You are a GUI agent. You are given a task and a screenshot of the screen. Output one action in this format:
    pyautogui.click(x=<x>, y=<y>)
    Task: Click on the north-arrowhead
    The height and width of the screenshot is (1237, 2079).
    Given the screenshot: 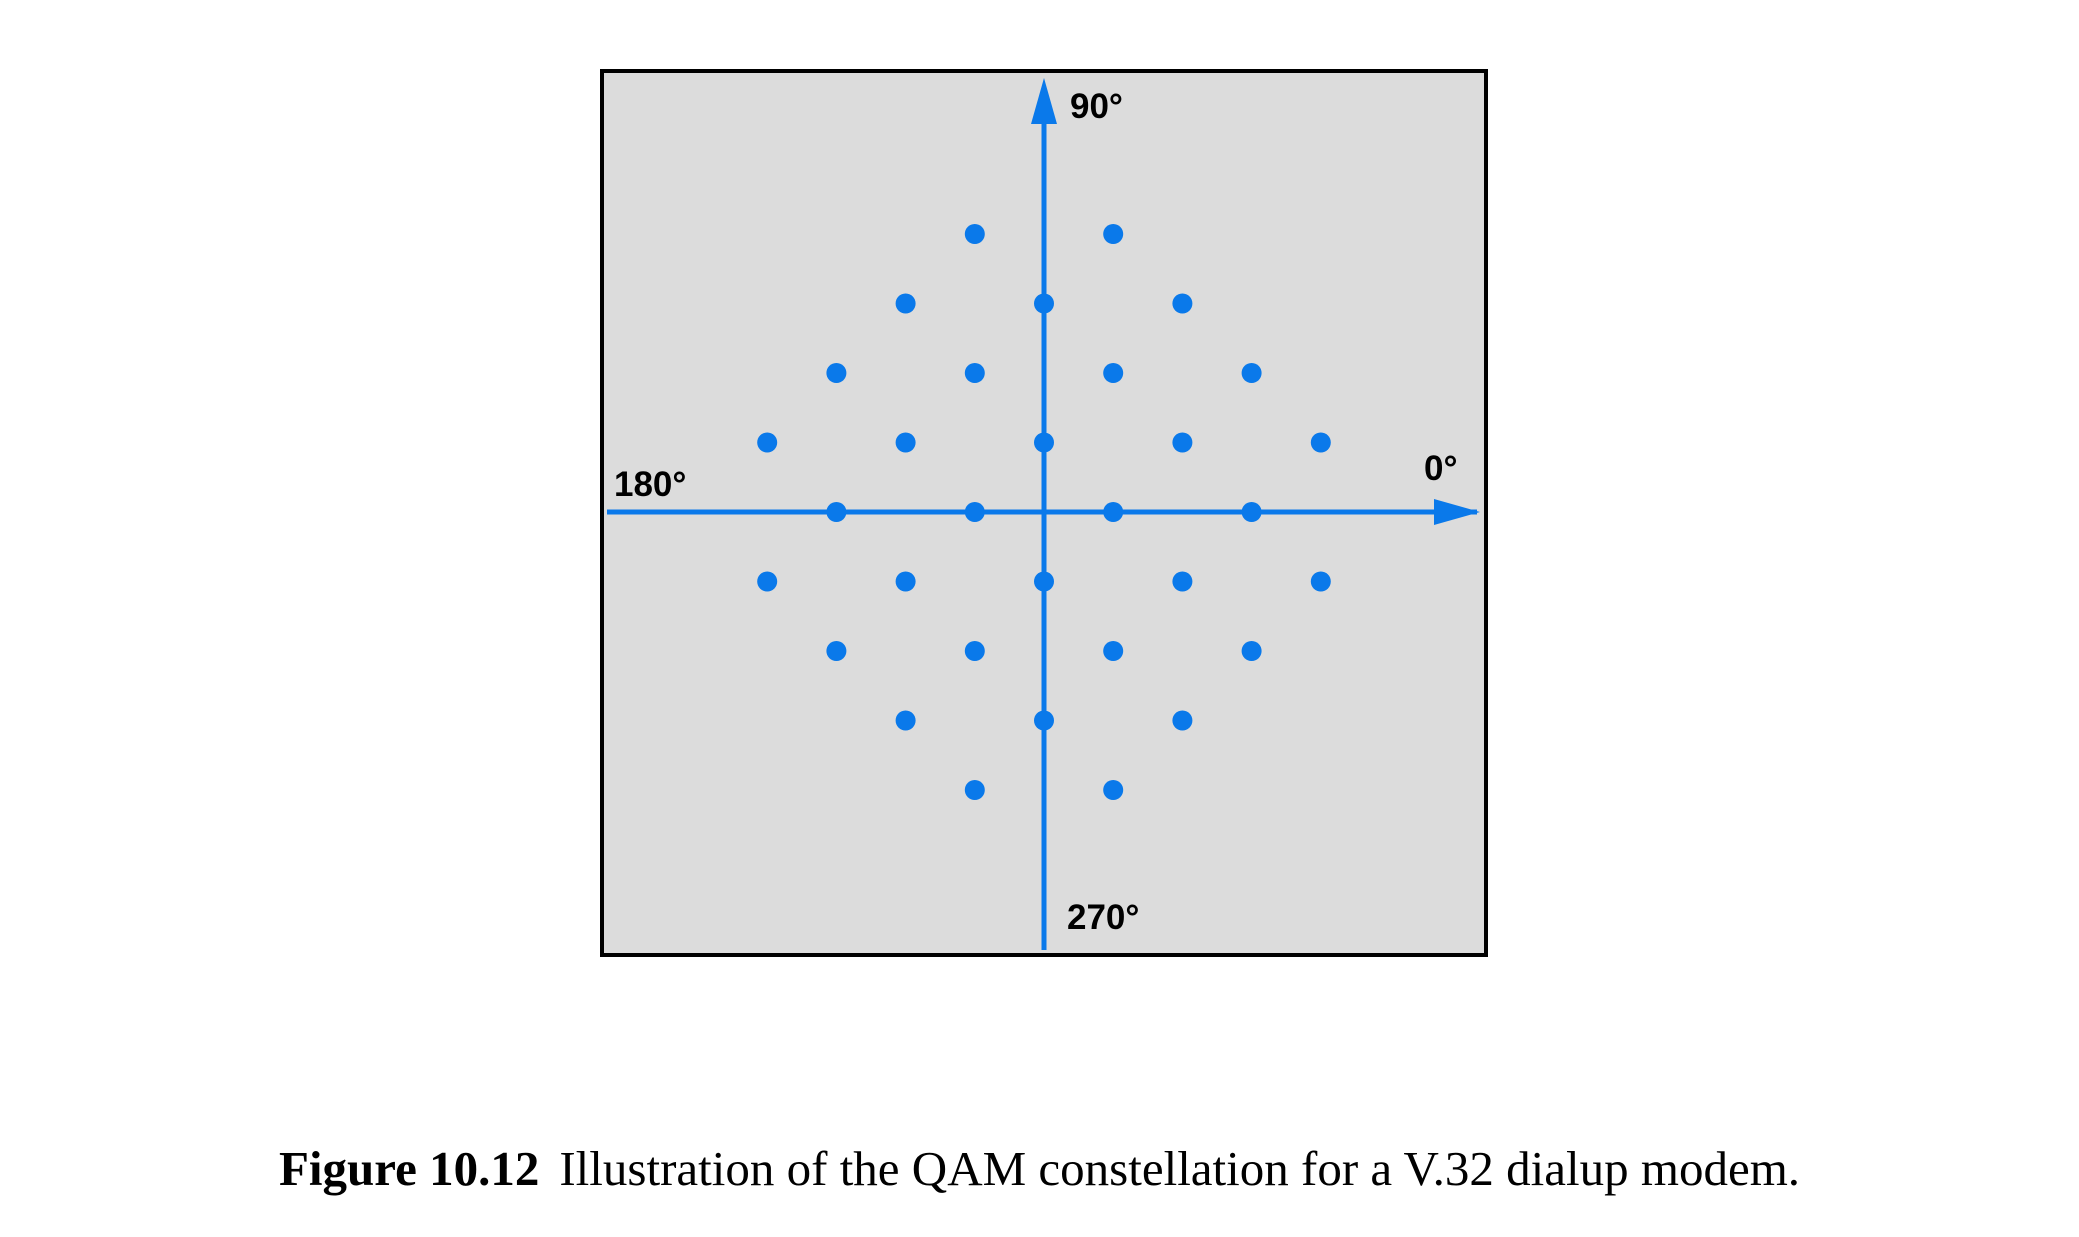 What is the action you would take?
    pyautogui.click(x=1044, y=101)
    